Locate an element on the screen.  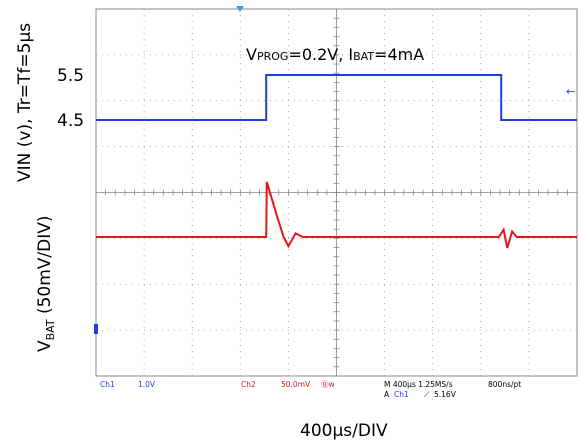
ytick-label-5.5: 5.5 is located at coordinates (70, 76).